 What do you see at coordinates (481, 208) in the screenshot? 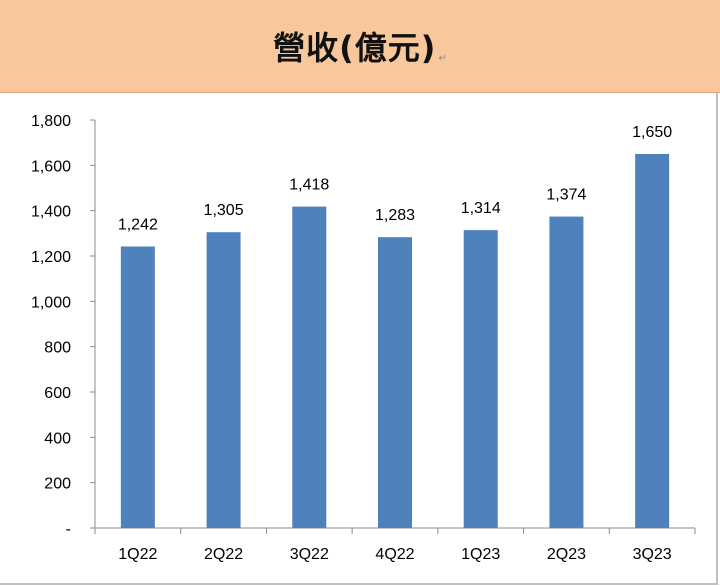
I see `data-label: 1,314` at bounding box center [481, 208].